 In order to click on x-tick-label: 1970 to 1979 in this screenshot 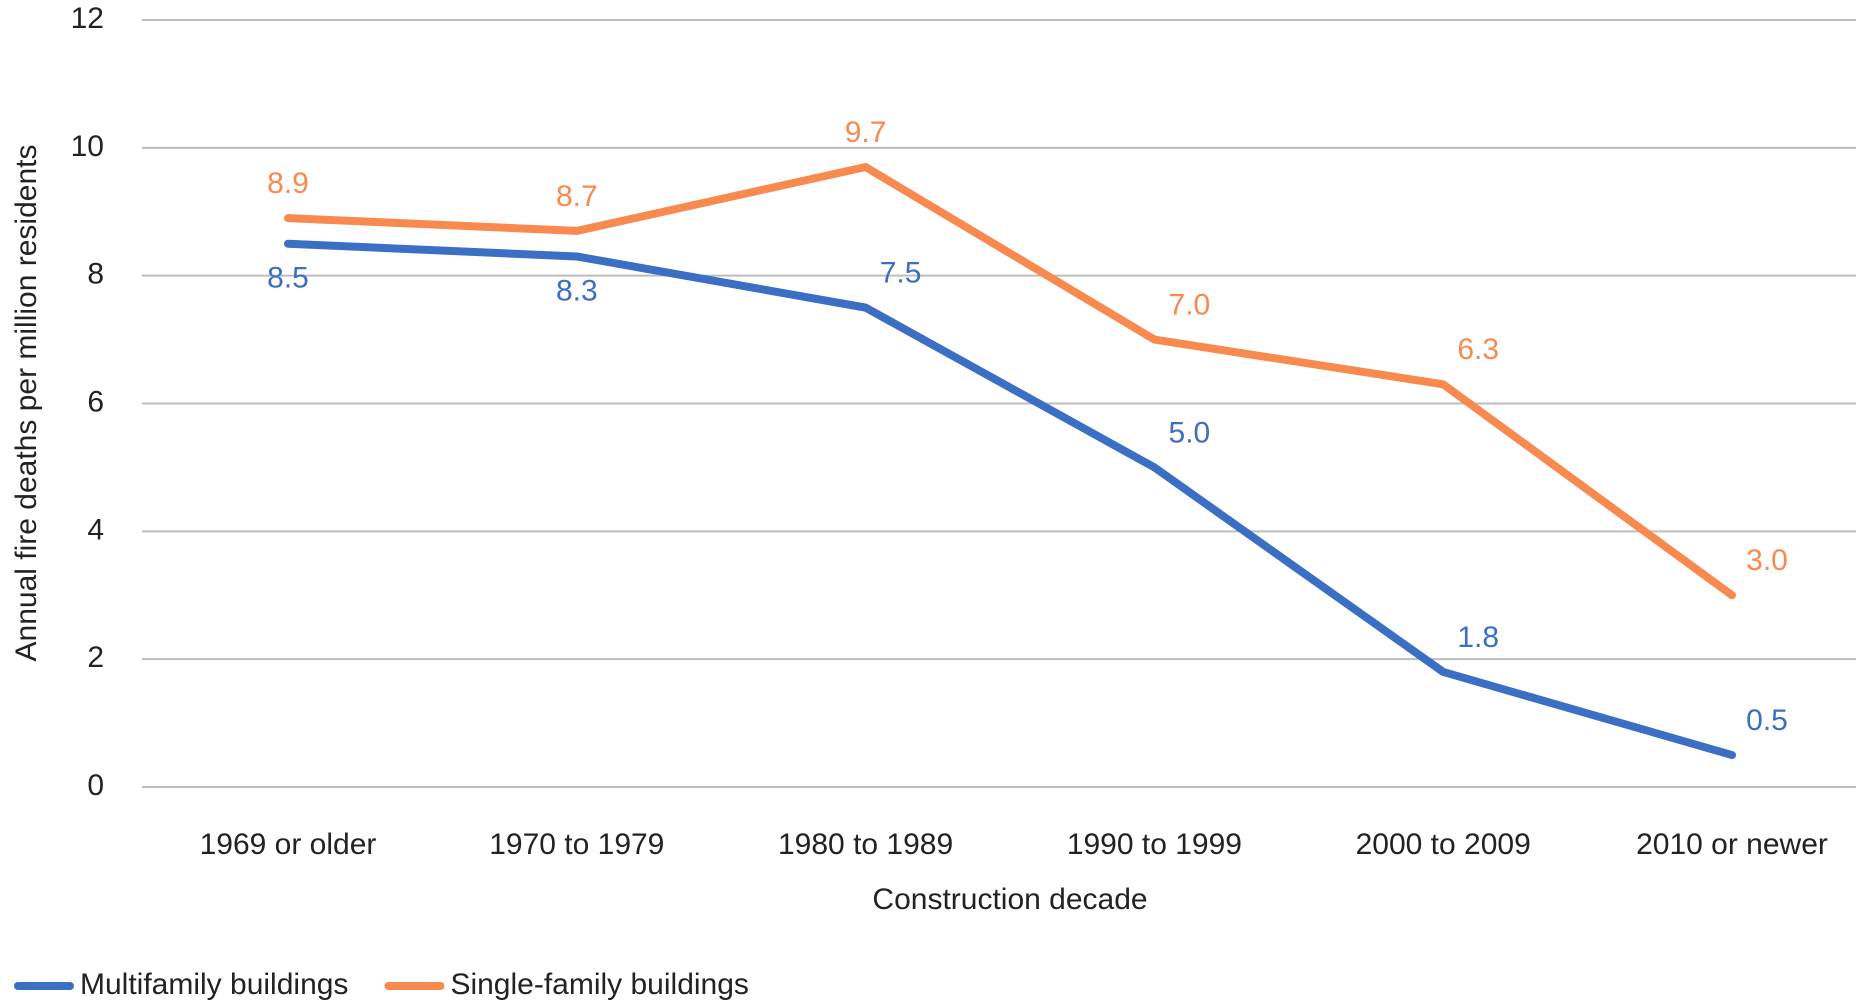, I will do `click(576, 844)`.